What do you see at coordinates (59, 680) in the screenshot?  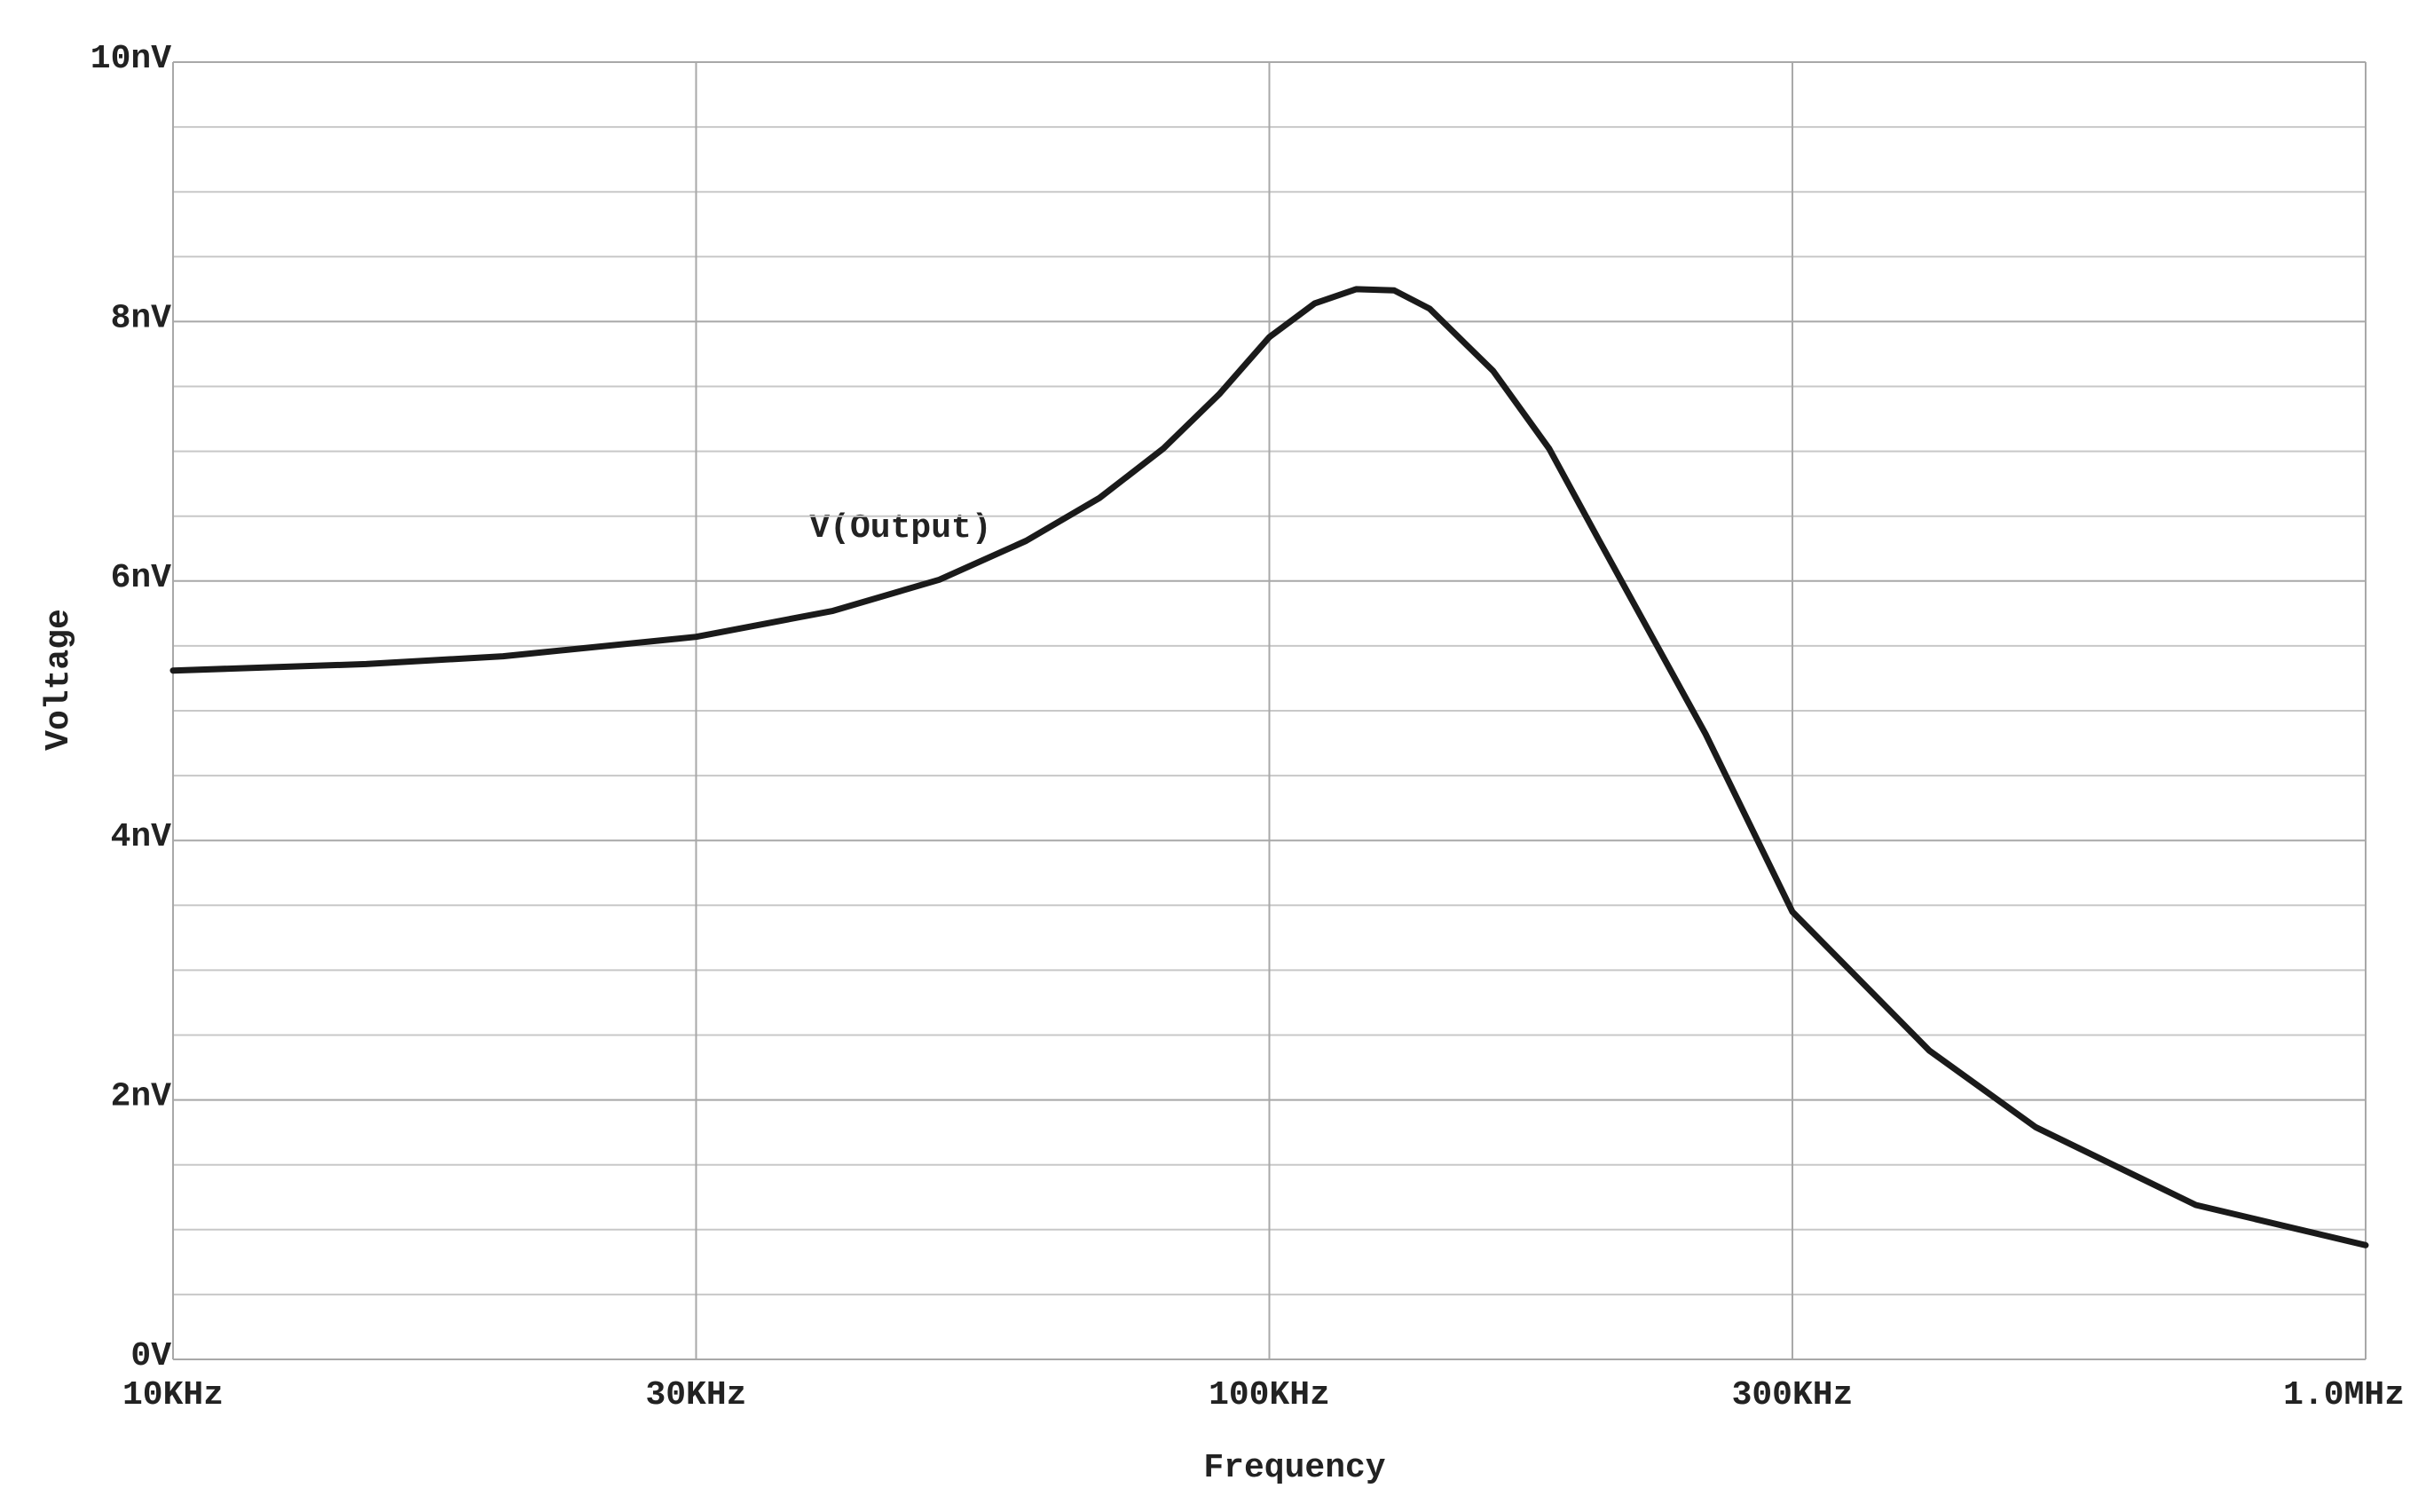 I see `y-axis-title: Voltage` at bounding box center [59, 680].